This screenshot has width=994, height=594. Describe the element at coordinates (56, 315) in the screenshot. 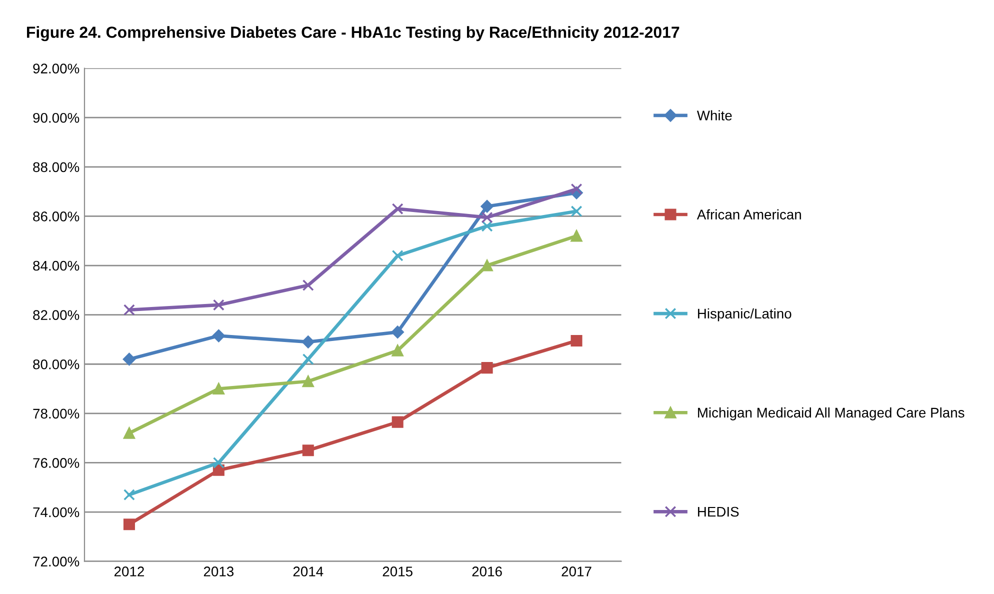

I see `y-tick-label: 82.00%` at that location.